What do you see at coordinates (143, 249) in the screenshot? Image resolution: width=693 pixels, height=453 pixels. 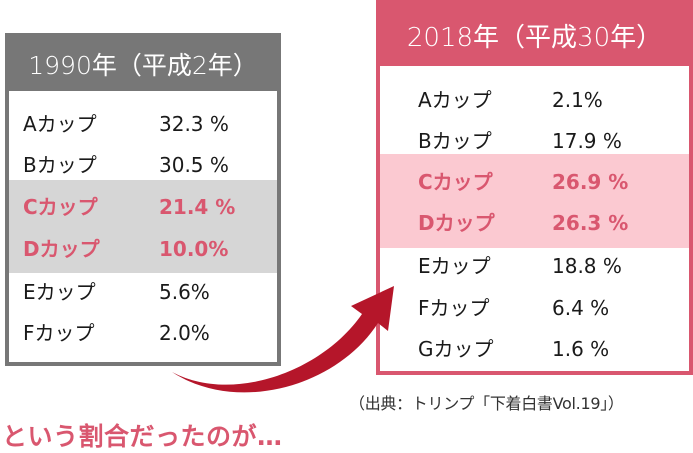 I see `table-row: Dカップ 10.0%` at bounding box center [143, 249].